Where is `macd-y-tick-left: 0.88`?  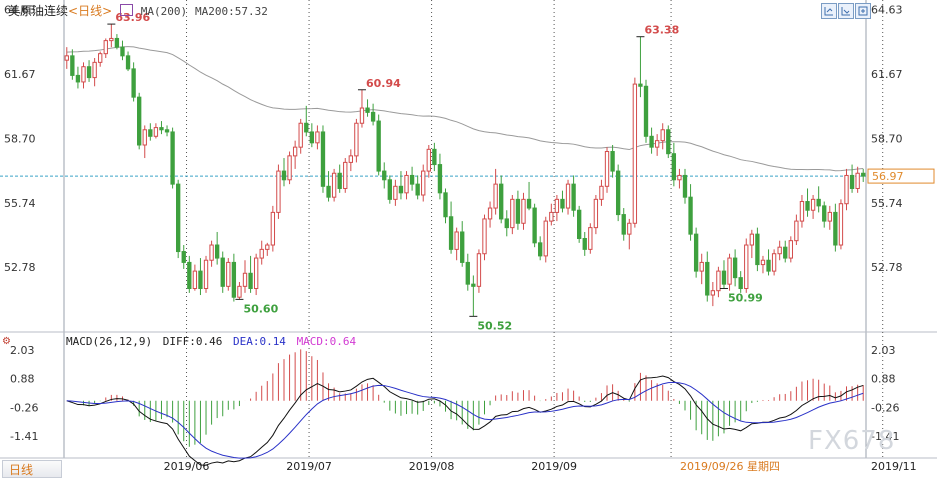 macd-y-tick-left: 0.88 is located at coordinates (22, 379).